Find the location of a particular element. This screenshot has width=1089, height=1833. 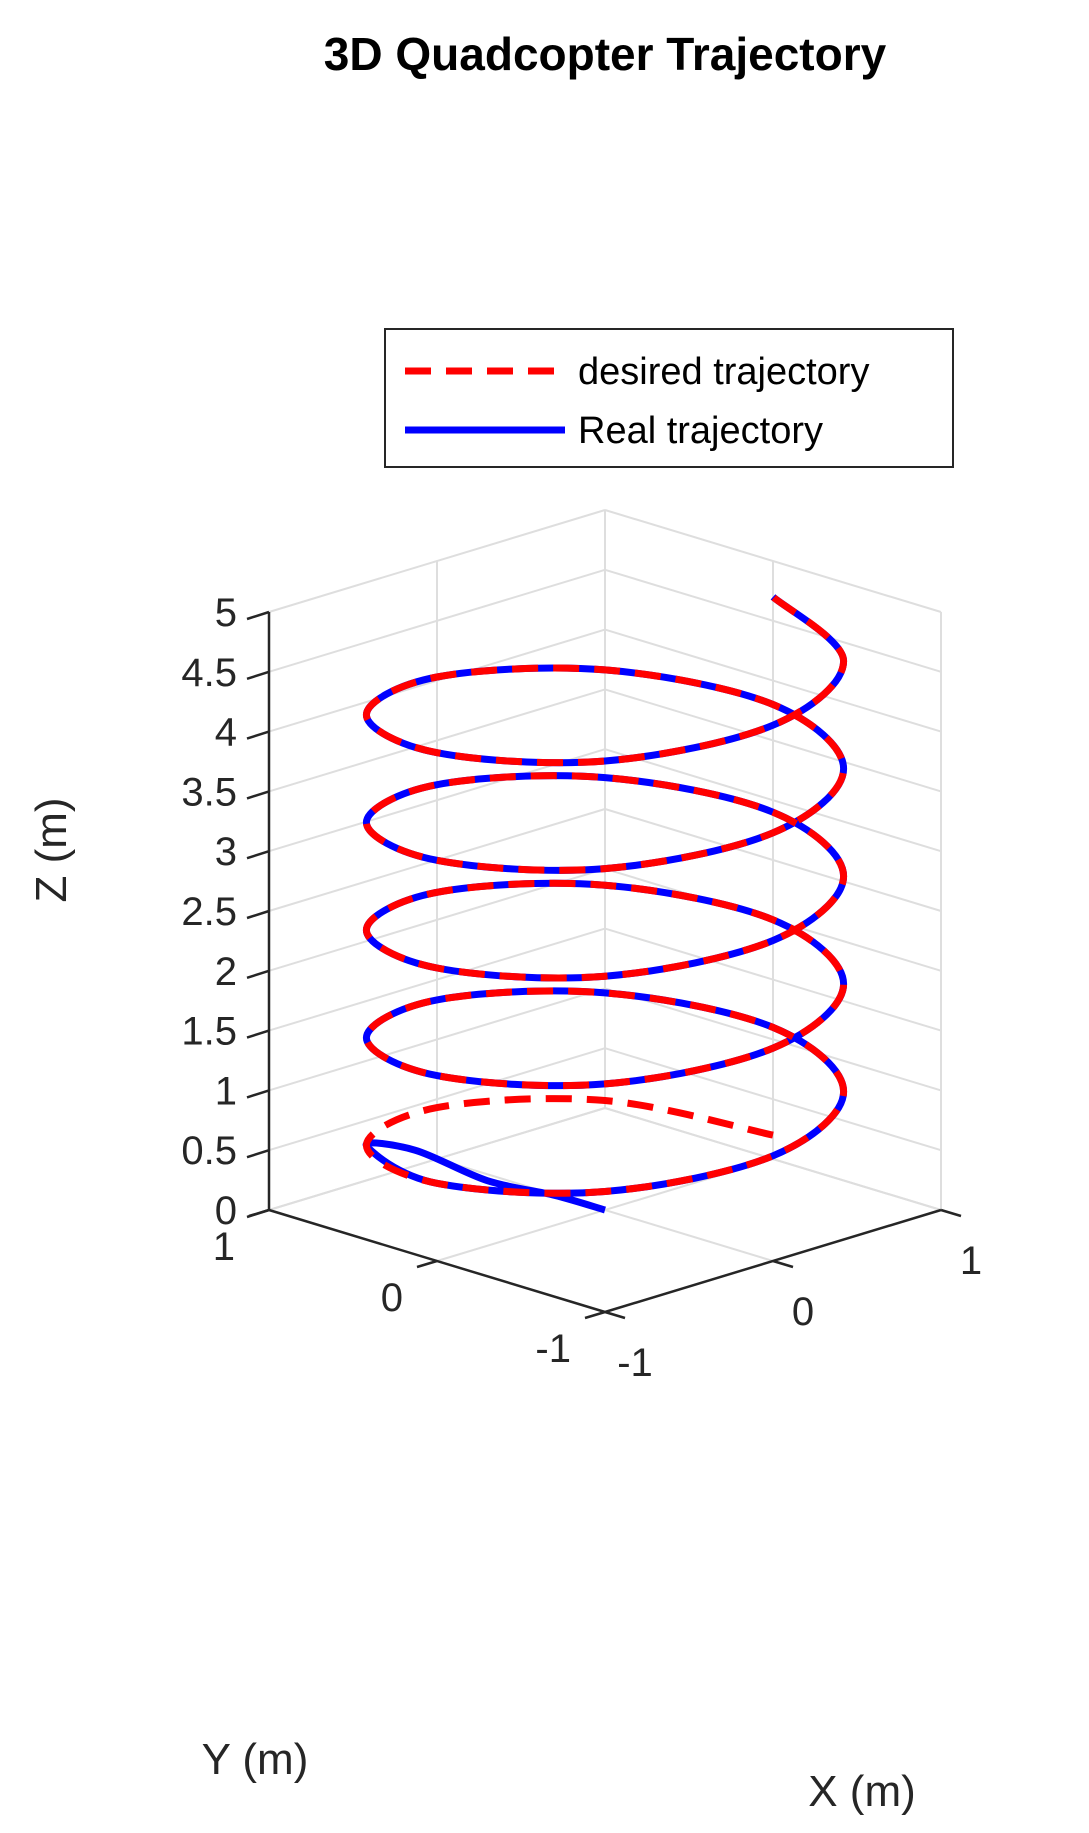

legend-box is located at coordinates (669, 398).